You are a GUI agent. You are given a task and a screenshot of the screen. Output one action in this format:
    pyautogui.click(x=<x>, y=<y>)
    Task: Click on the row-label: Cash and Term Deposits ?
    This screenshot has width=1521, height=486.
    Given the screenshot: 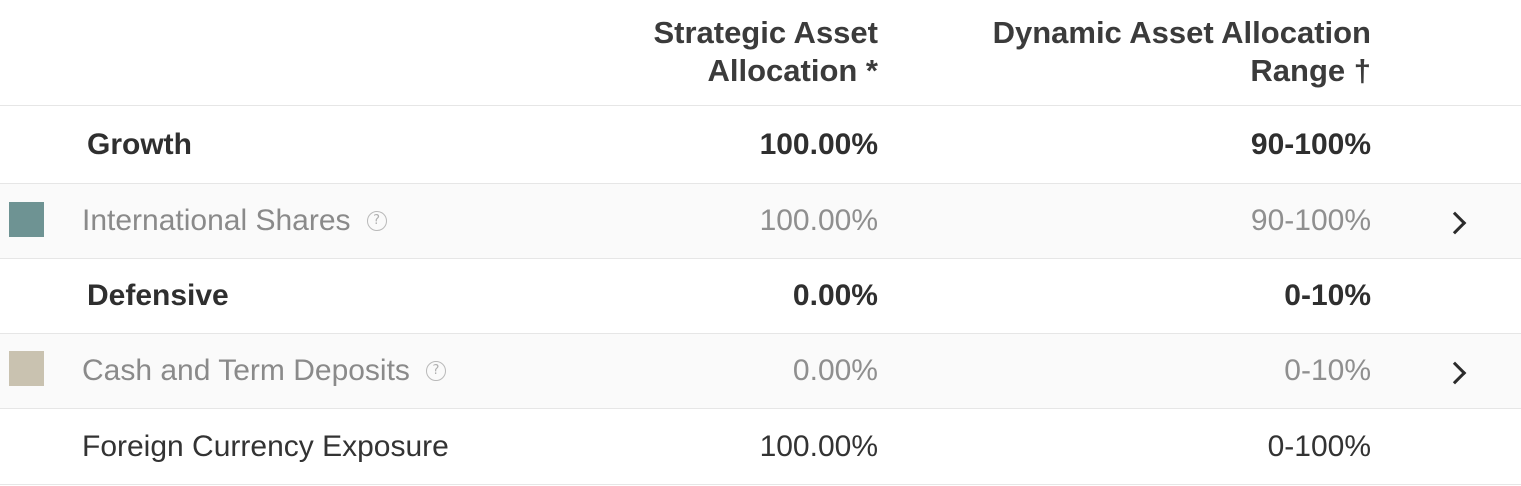 What is the action you would take?
    pyautogui.click(x=264, y=371)
    